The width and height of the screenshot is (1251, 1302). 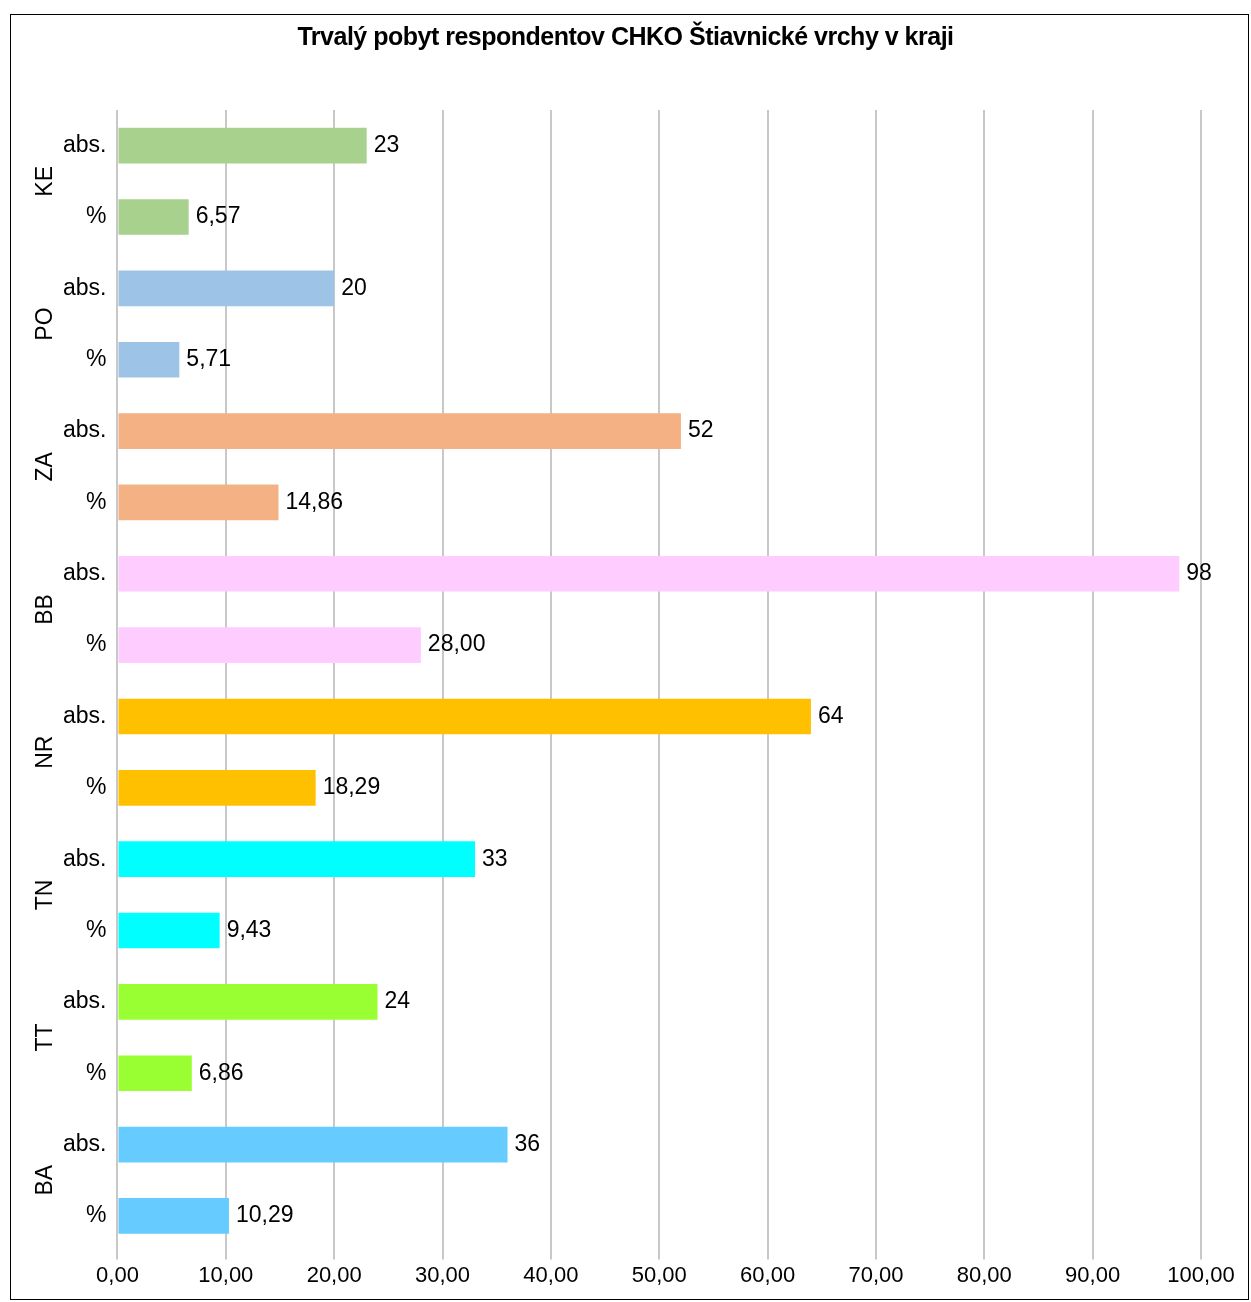 What do you see at coordinates (443, 1274) in the screenshot?
I see `x-tick-label: 30,00` at bounding box center [443, 1274].